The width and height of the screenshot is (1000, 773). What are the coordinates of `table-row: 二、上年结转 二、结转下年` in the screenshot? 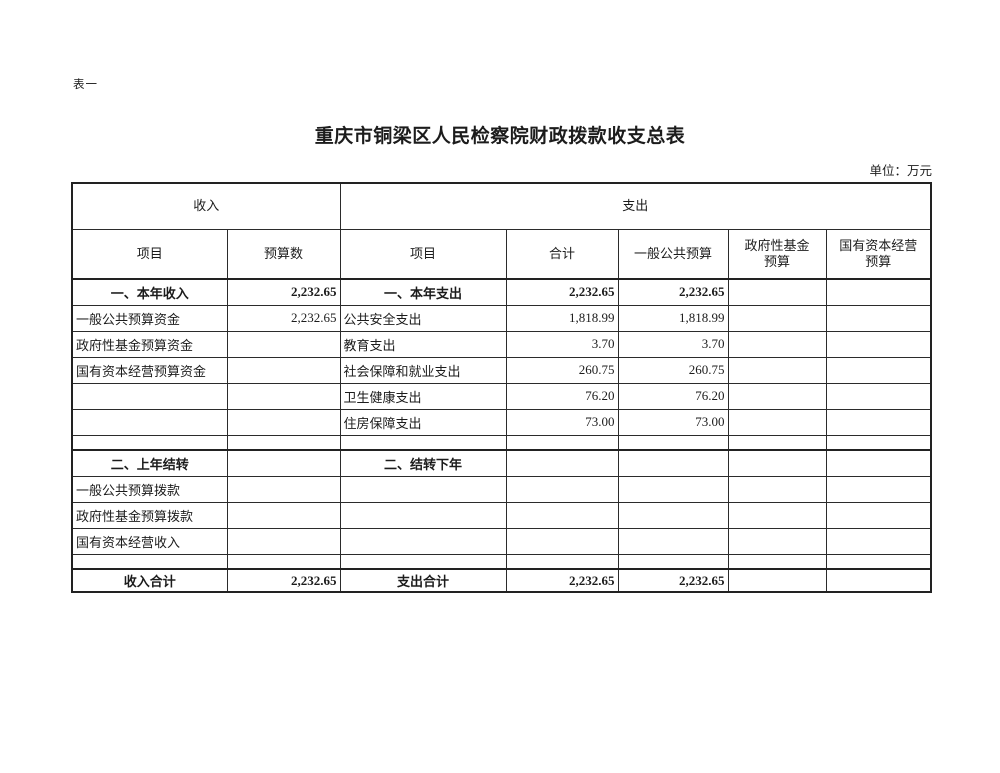 It's located at (501, 463).